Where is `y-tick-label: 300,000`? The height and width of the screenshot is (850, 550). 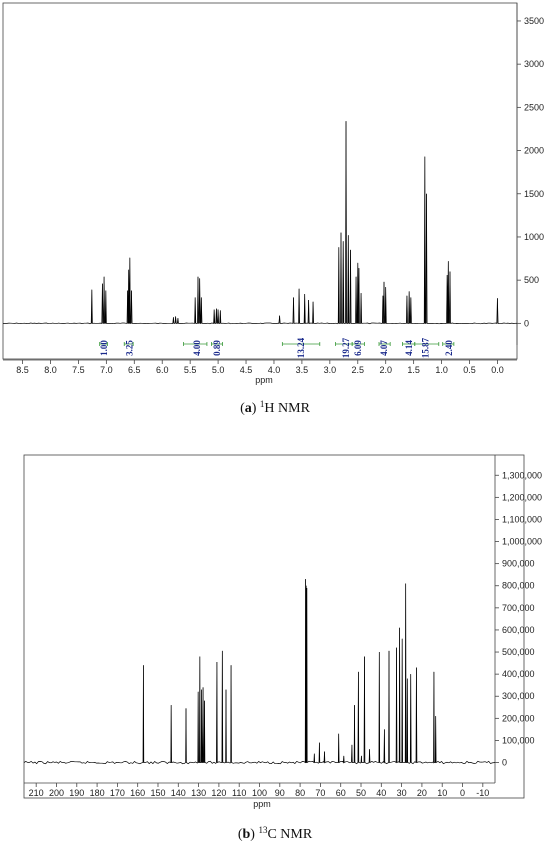
y-tick-label: 300,000 is located at coordinates (518, 696).